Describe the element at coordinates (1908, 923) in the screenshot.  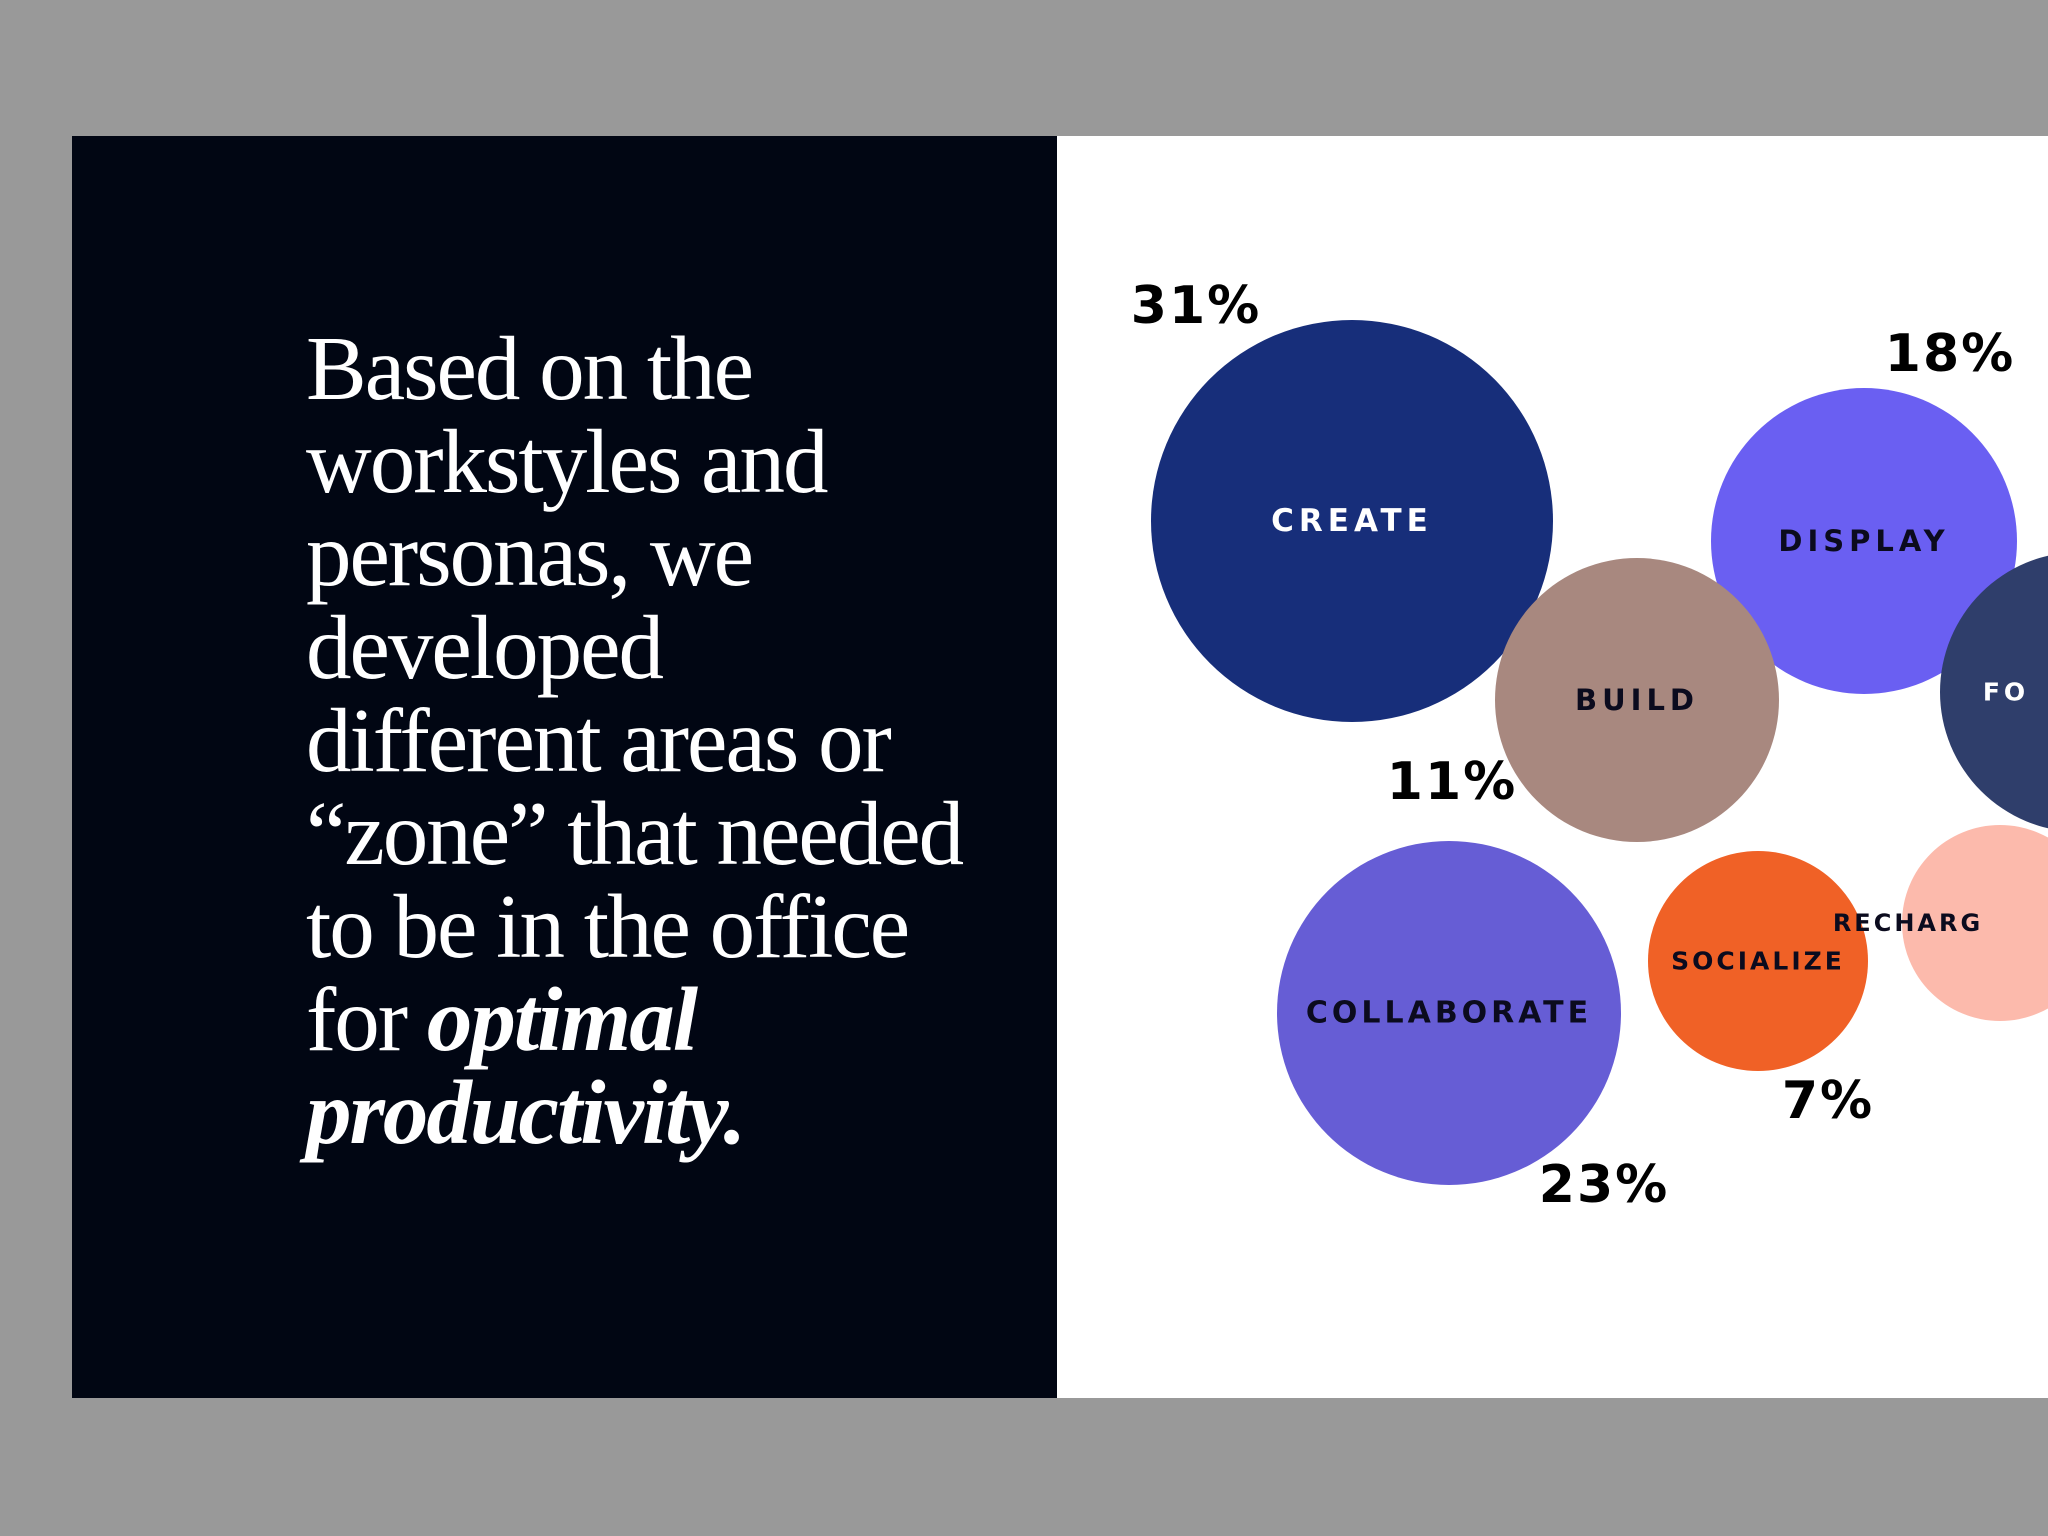
I see `bubble-label-recharg: RECHARG` at that location.